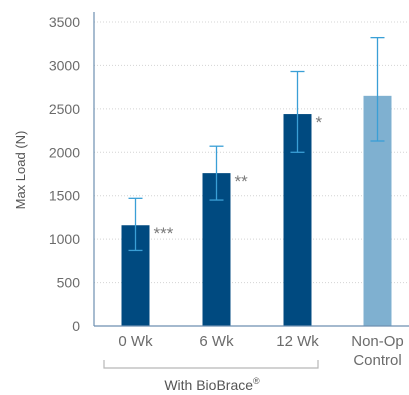 The width and height of the screenshot is (409, 395). What do you see at coordinates (69, 283) in the screenshot?
I see `y-tick-label: 500` at bounding box center [69, 283].